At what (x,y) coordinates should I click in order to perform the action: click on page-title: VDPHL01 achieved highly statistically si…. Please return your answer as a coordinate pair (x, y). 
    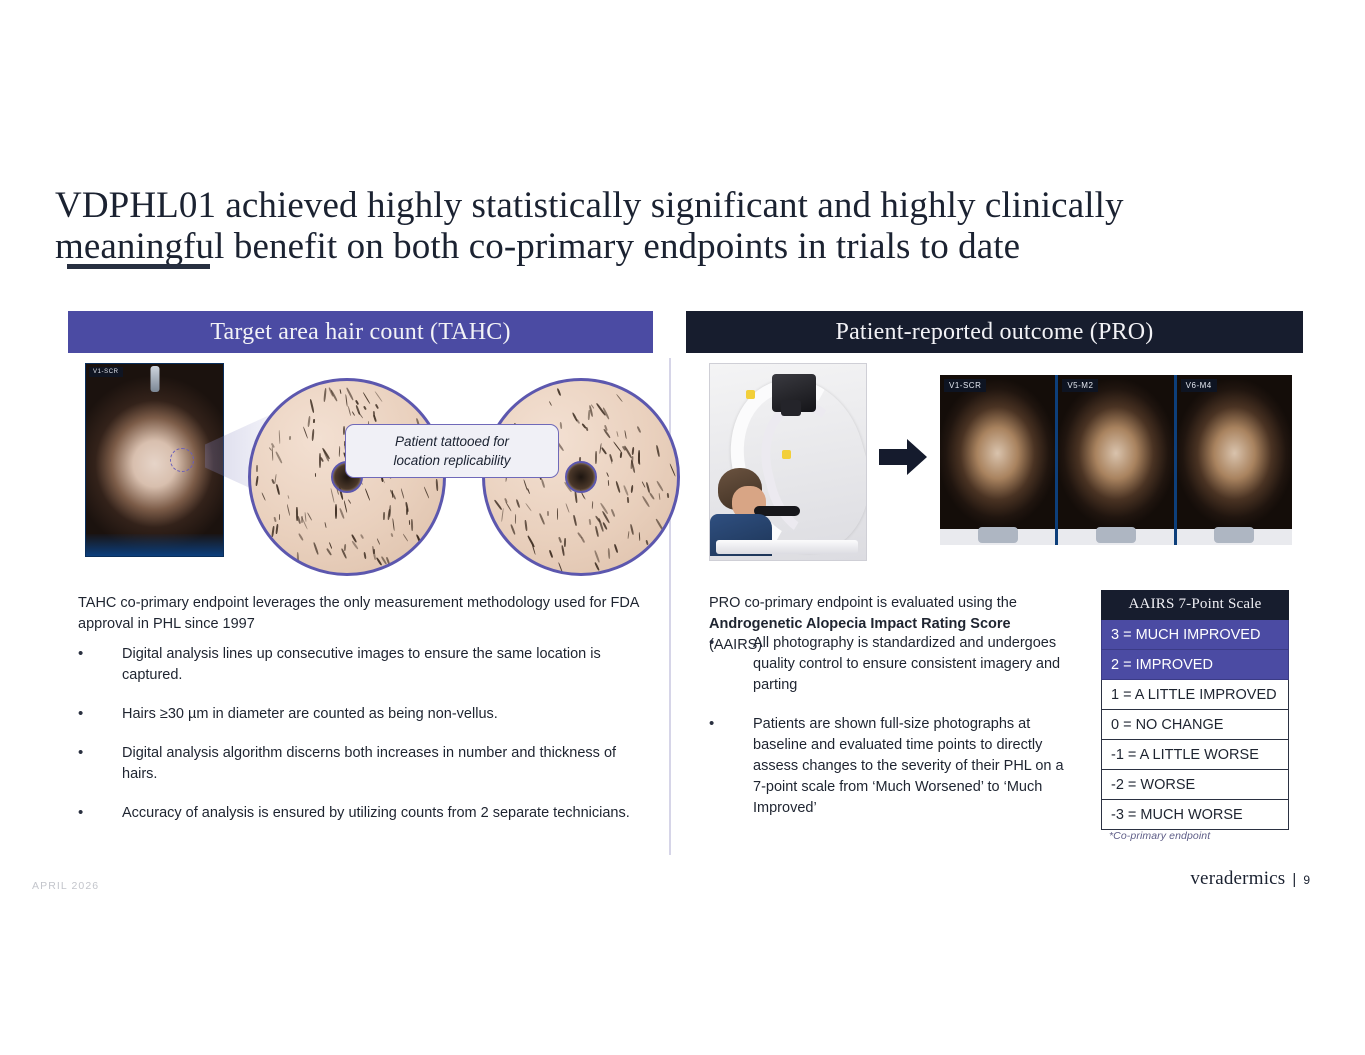
    Looking at the image, I should click on (615, 226).